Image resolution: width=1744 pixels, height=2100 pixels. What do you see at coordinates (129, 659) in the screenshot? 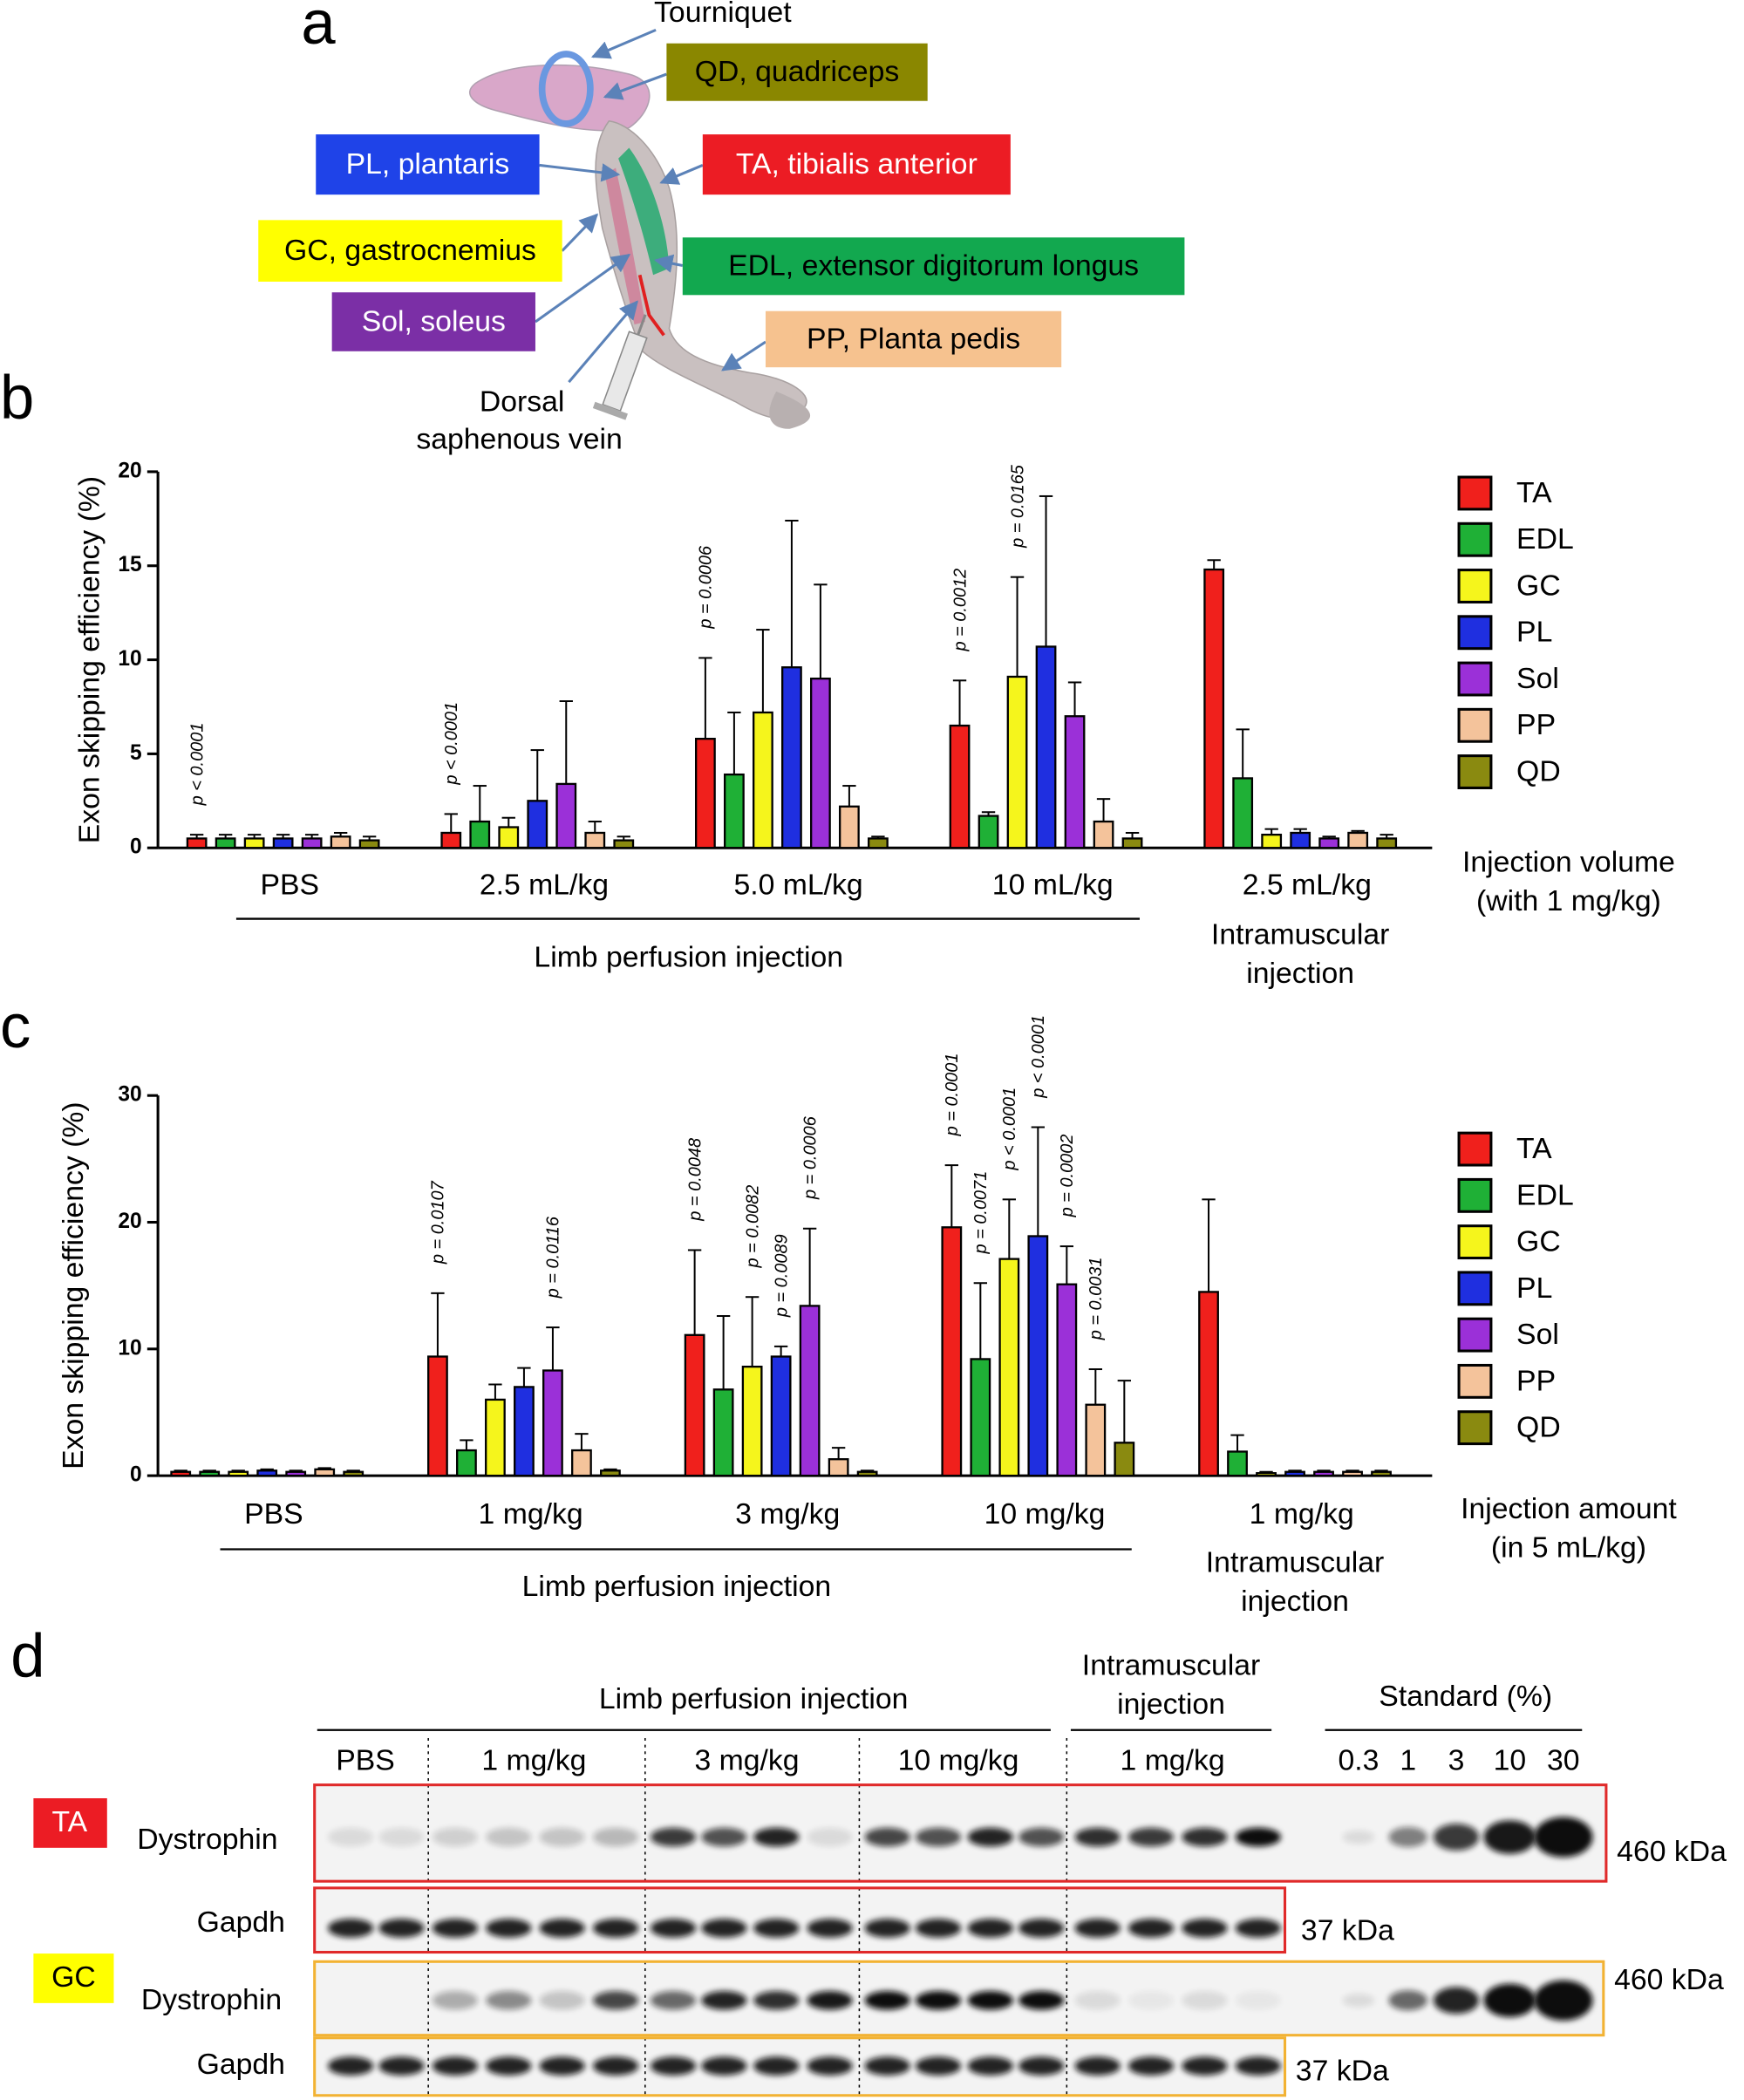
I see `y-tick-label: 10` at bounding box center [129, 659].